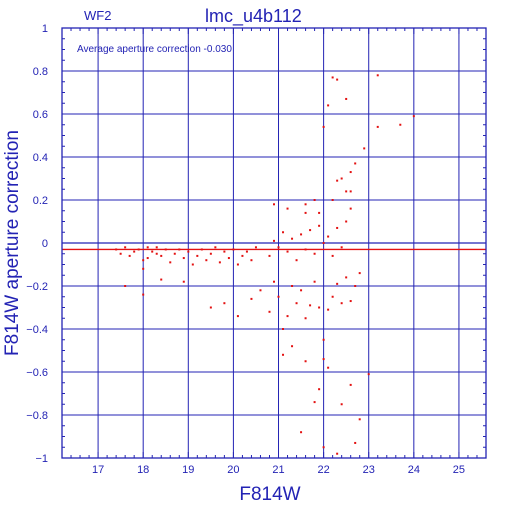 This screenshot has width=512, height=512. Describe the element at coordinates (45, 29) in the screenshot. I see `y-tick-label: 1` at that location.